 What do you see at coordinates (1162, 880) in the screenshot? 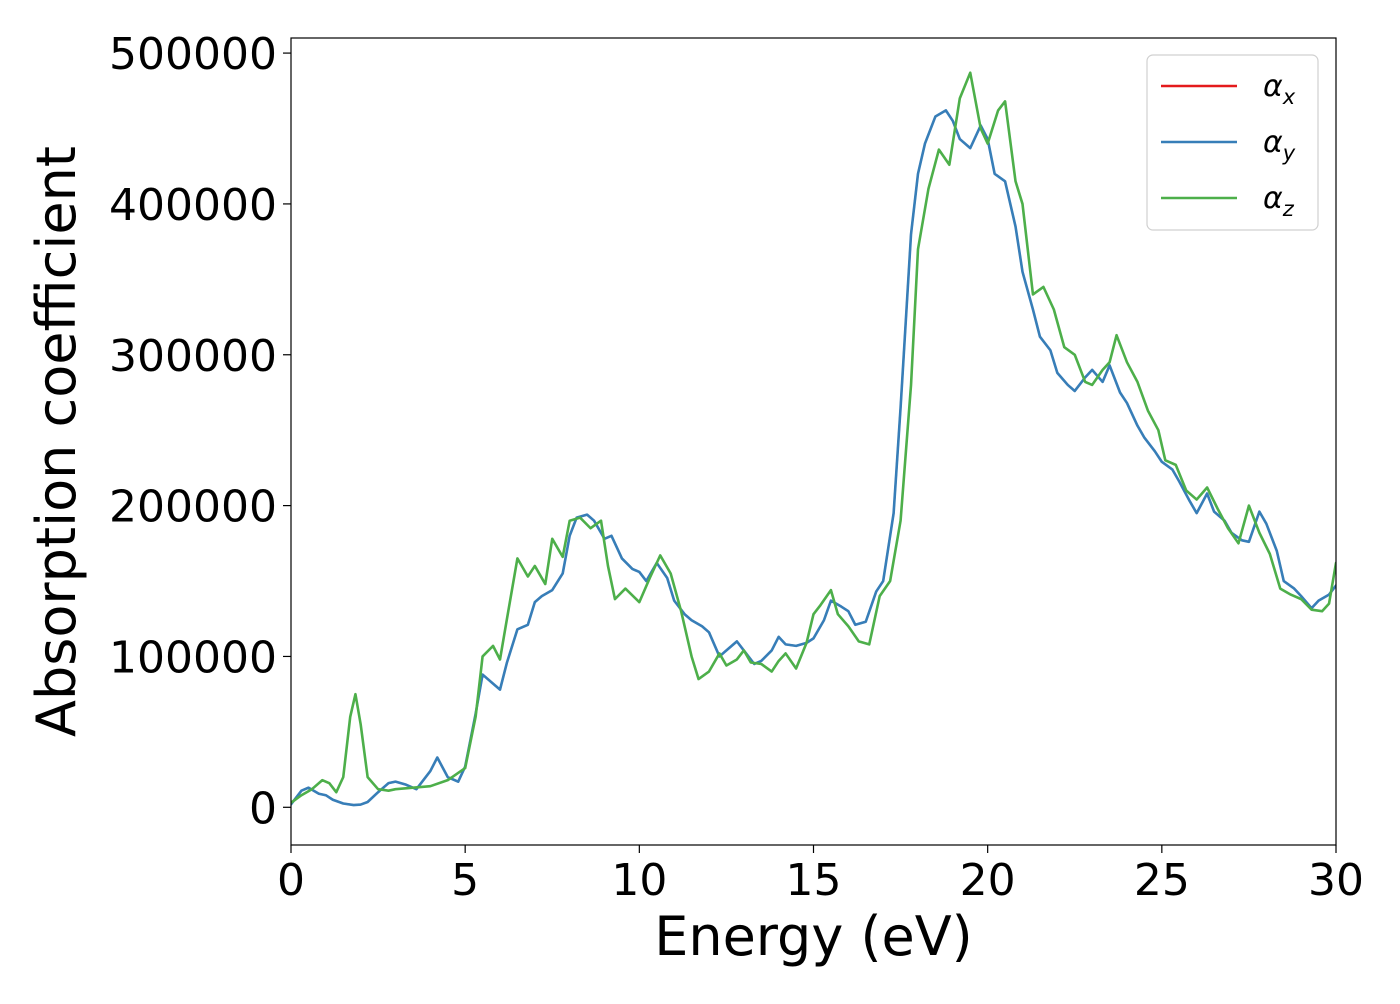
I see `x-tick-label: 25` at bounding box center [1162, 880].